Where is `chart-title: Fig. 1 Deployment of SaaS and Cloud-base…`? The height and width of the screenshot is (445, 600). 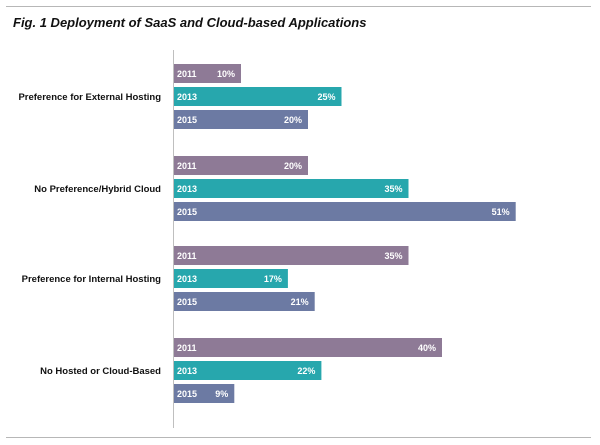 chart-title: Fig. 1 Deployment of SaaS and Cloud-base… is located at coordinates (190, 22).